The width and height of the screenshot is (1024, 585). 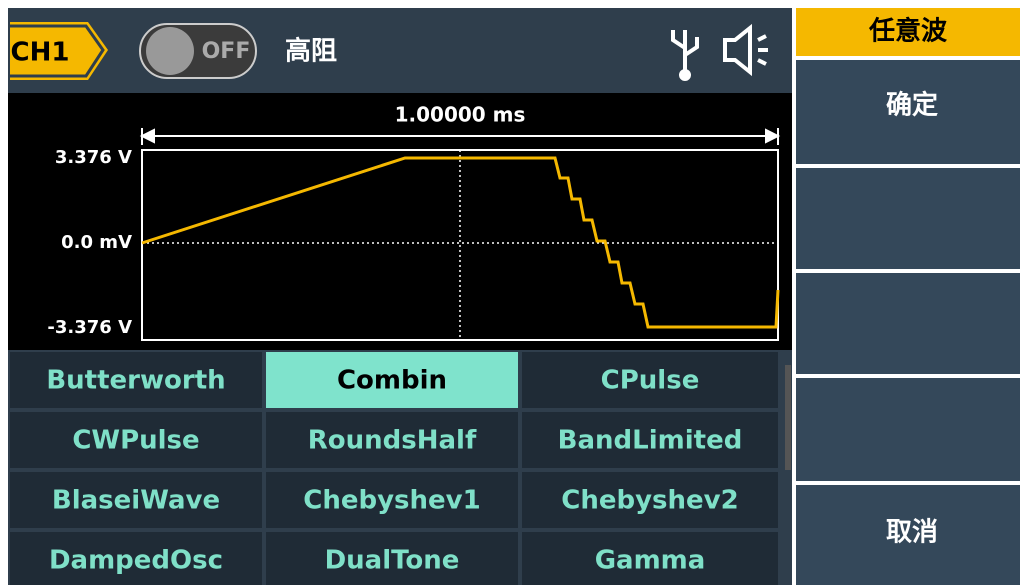 What do you see at coordinates (136, 561) in the screenshot?
I see `waveform-label: DampedOsc` at bounding box center [136, 561].